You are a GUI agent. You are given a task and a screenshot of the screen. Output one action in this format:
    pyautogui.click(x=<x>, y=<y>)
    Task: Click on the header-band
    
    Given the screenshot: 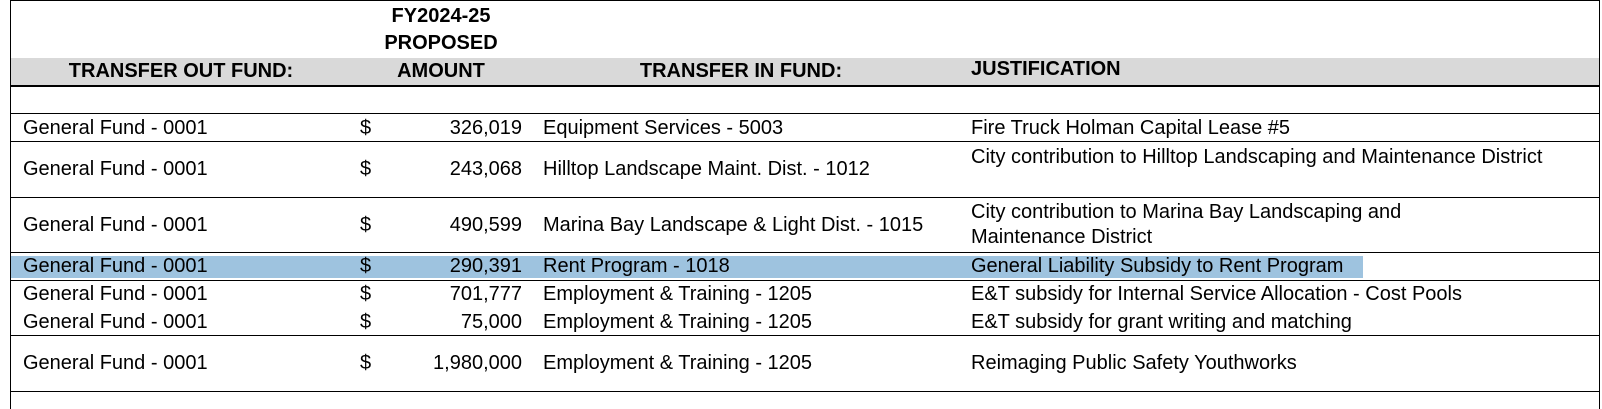 What is the action you would take?
    pyautogui.click(x=805, y=71)
    